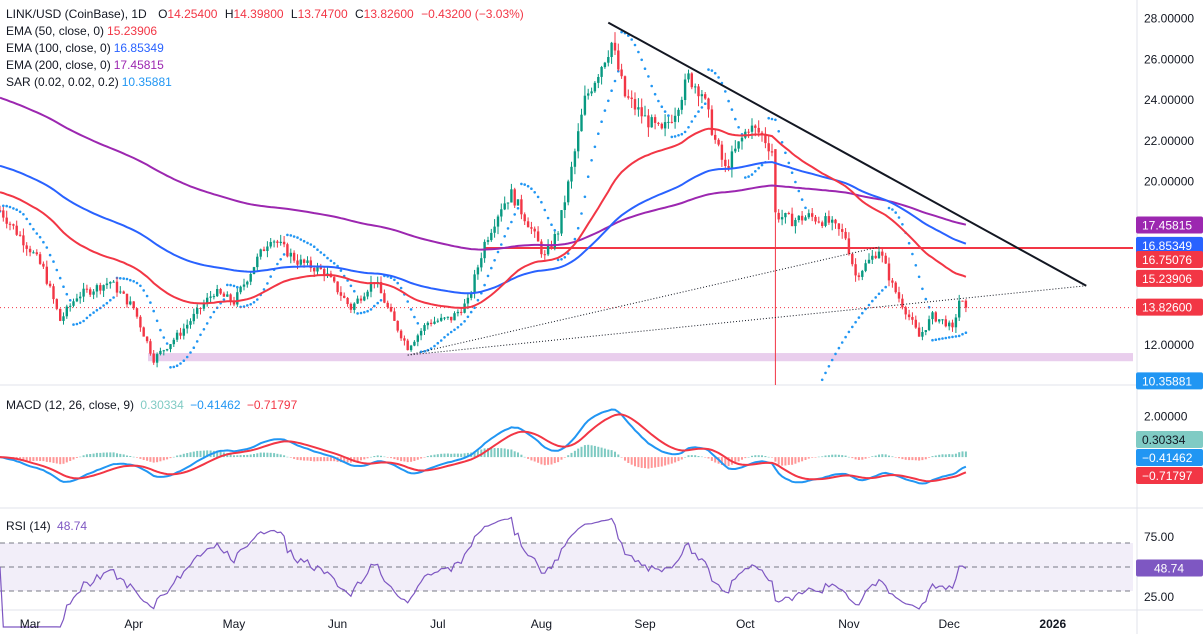 This screenshot has width=1203, height=634. What do you see at coordinates (58, 65) in the screenshot?
I see `ema200-label: EMA (200, close, 0)` at bounding box center [58, 65].